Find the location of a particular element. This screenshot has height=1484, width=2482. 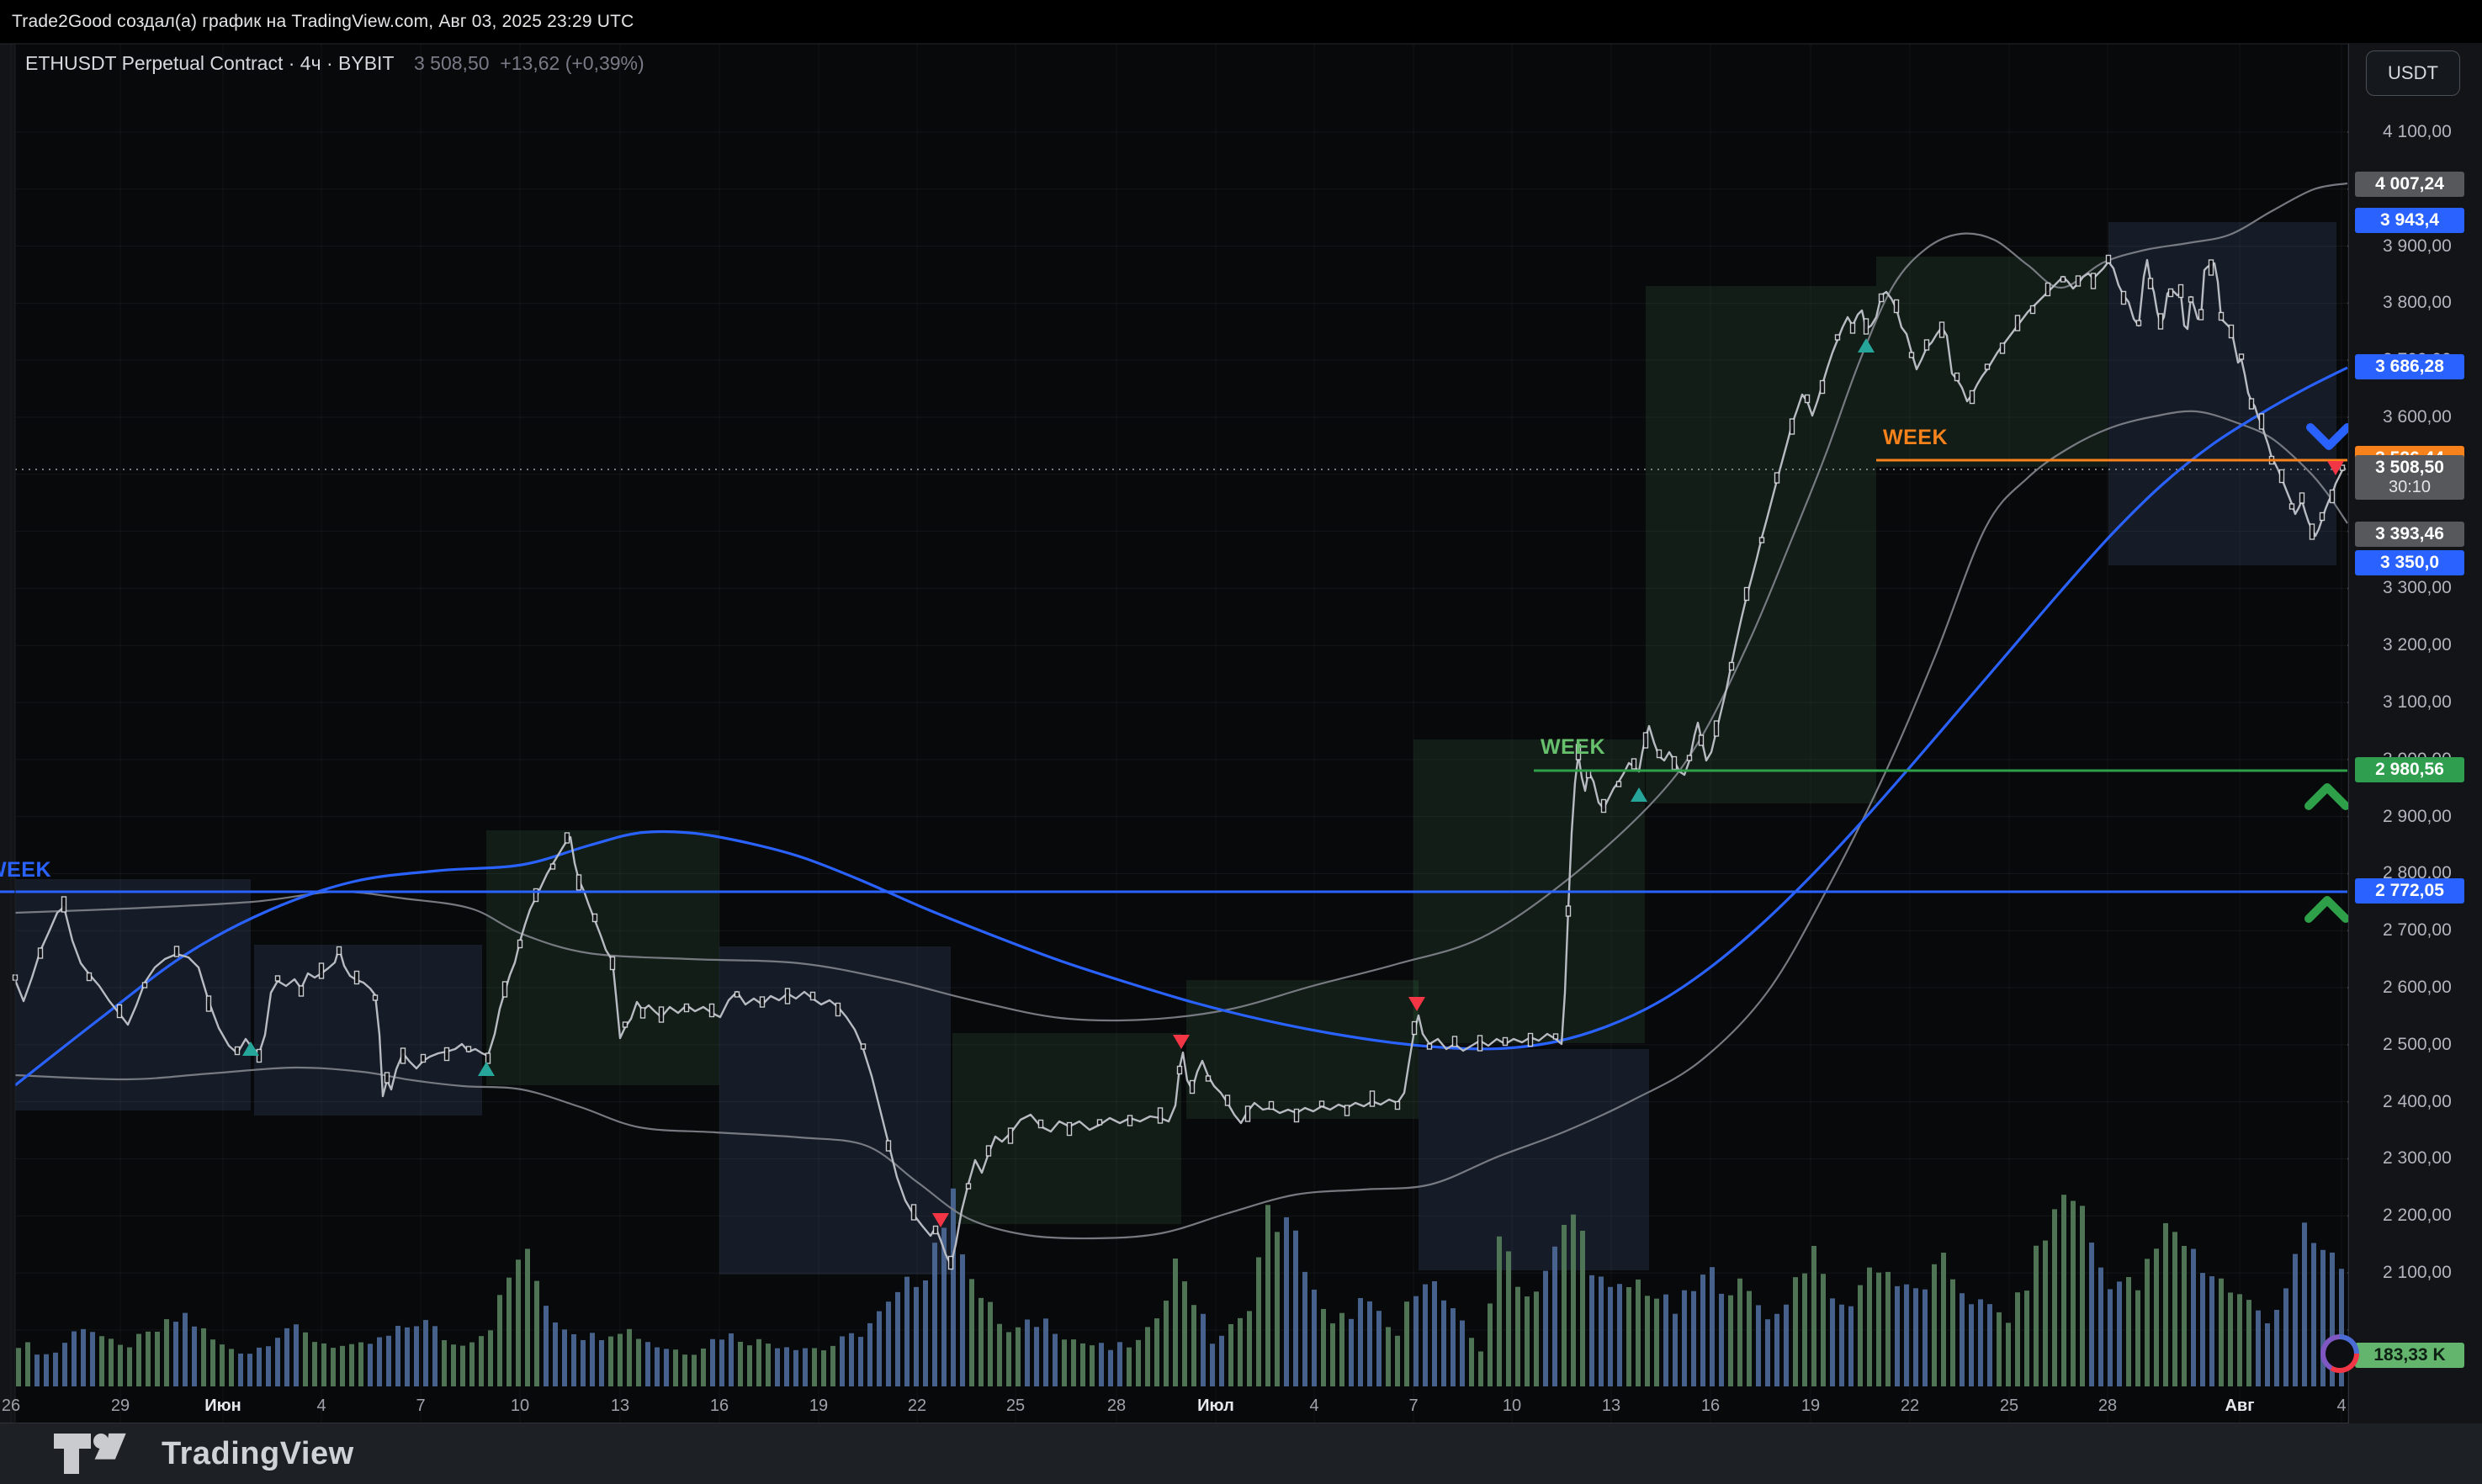

badge-price-text: 183,33 K is located at coordinates (2409, 1355).